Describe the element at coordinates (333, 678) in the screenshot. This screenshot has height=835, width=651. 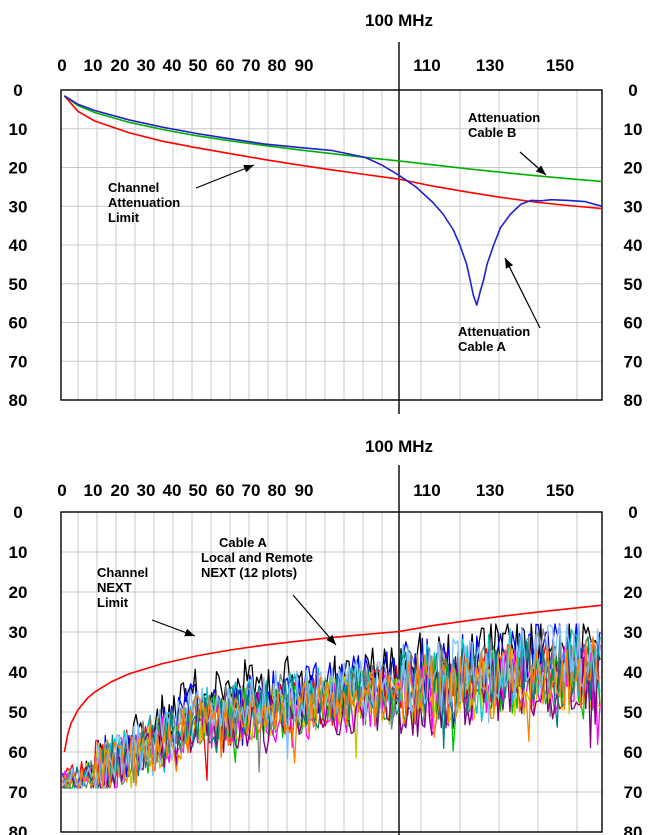
I see `series-line-next-limit` at that location.